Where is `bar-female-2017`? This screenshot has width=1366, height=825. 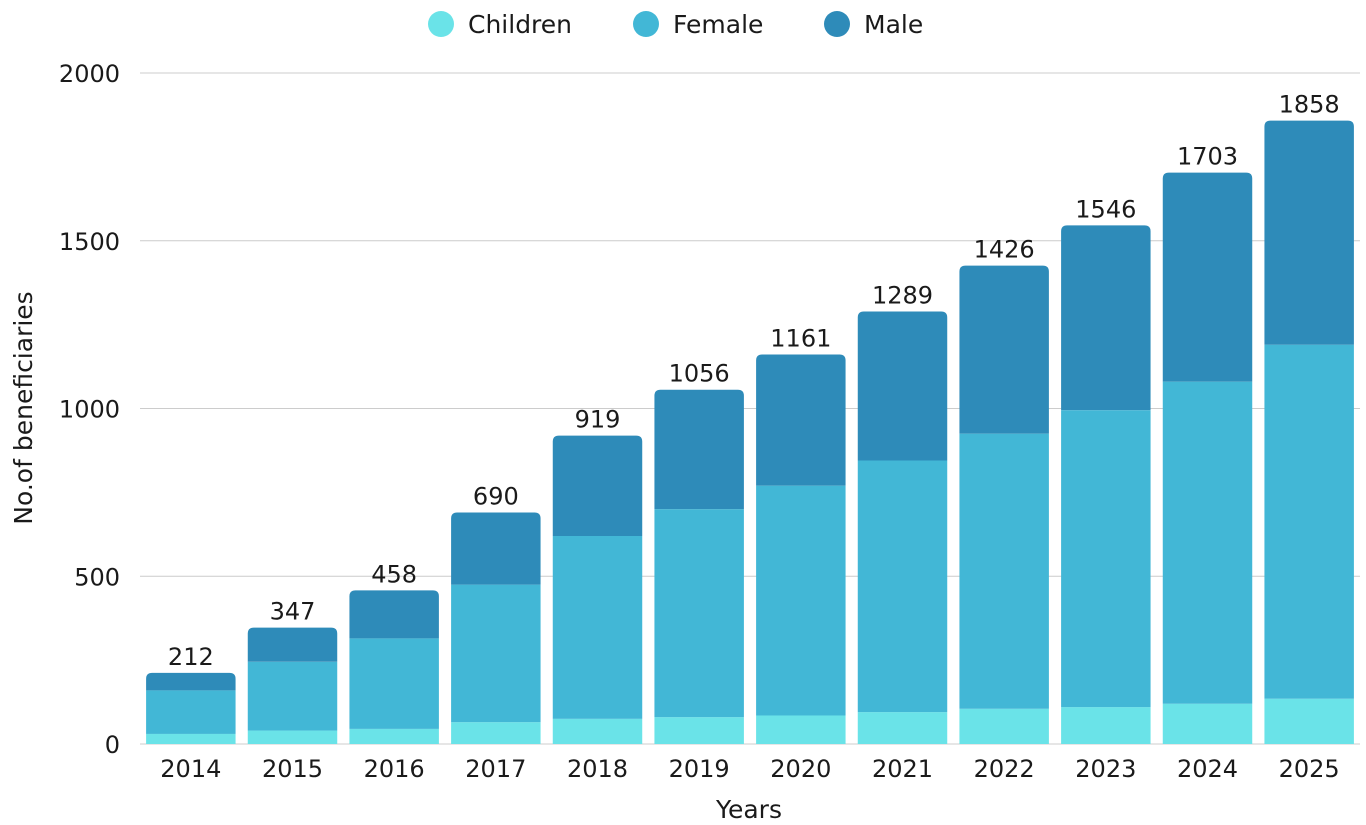
bar-female-2017 is located at coordinates (496, 653).